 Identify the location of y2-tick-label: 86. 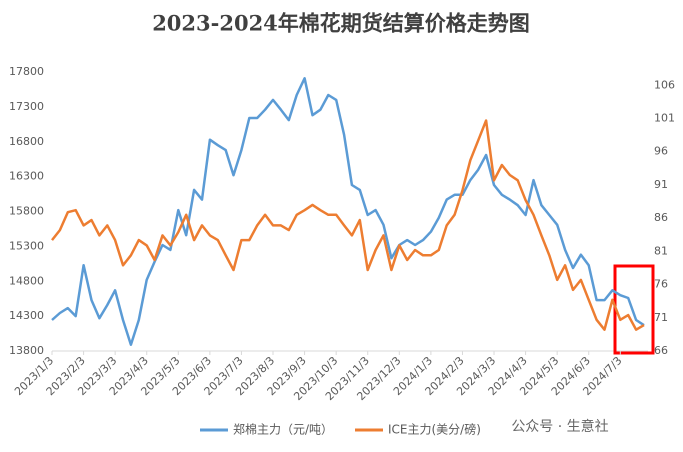
(661, 217).